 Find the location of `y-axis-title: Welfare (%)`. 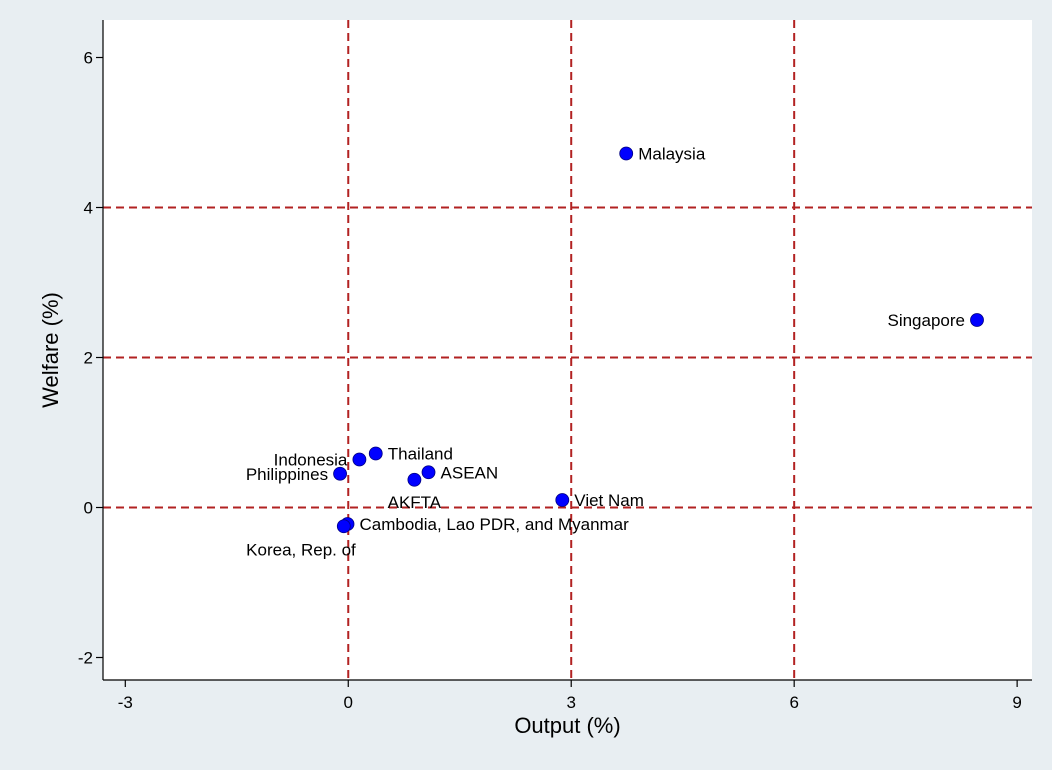

y-axis-title: Welfare (%) is located at coordinates (50, 350).